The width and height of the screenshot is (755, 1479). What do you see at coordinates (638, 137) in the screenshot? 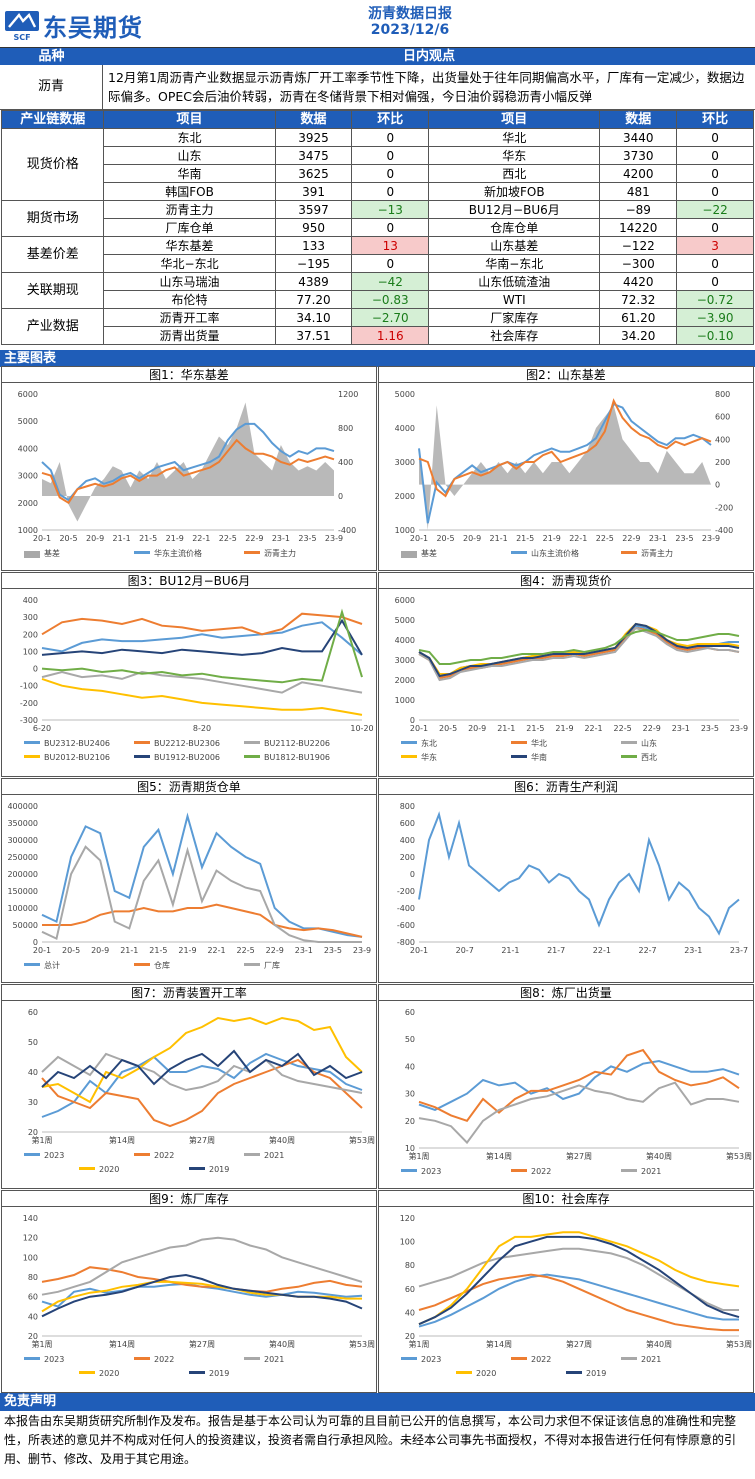
I see `item-value: 3440` at bounding box center [638, 137].